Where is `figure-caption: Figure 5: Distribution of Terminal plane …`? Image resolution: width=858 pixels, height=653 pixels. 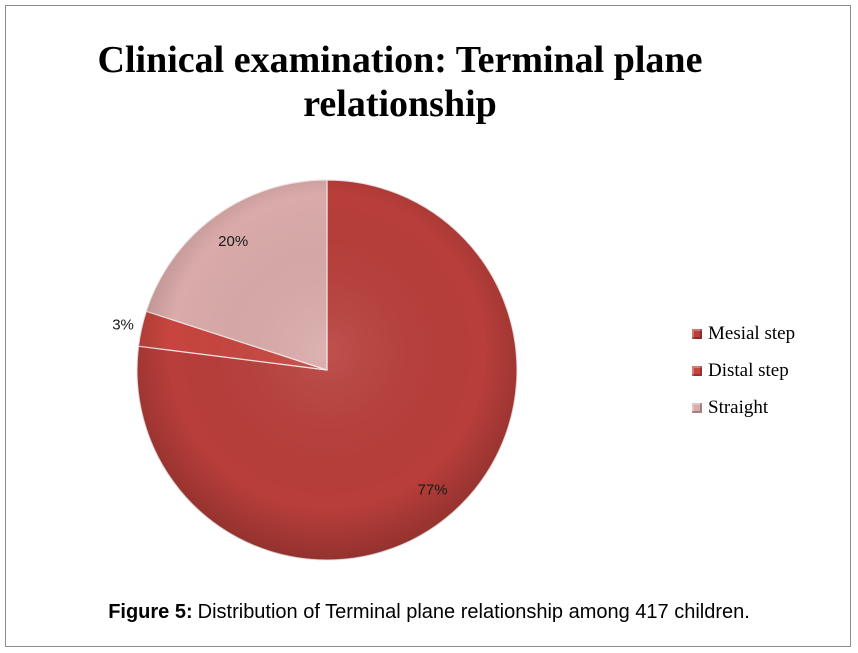 figure-caption: Figure 5: Distribution of Terminal plane … is located at coordinates (429, 612).